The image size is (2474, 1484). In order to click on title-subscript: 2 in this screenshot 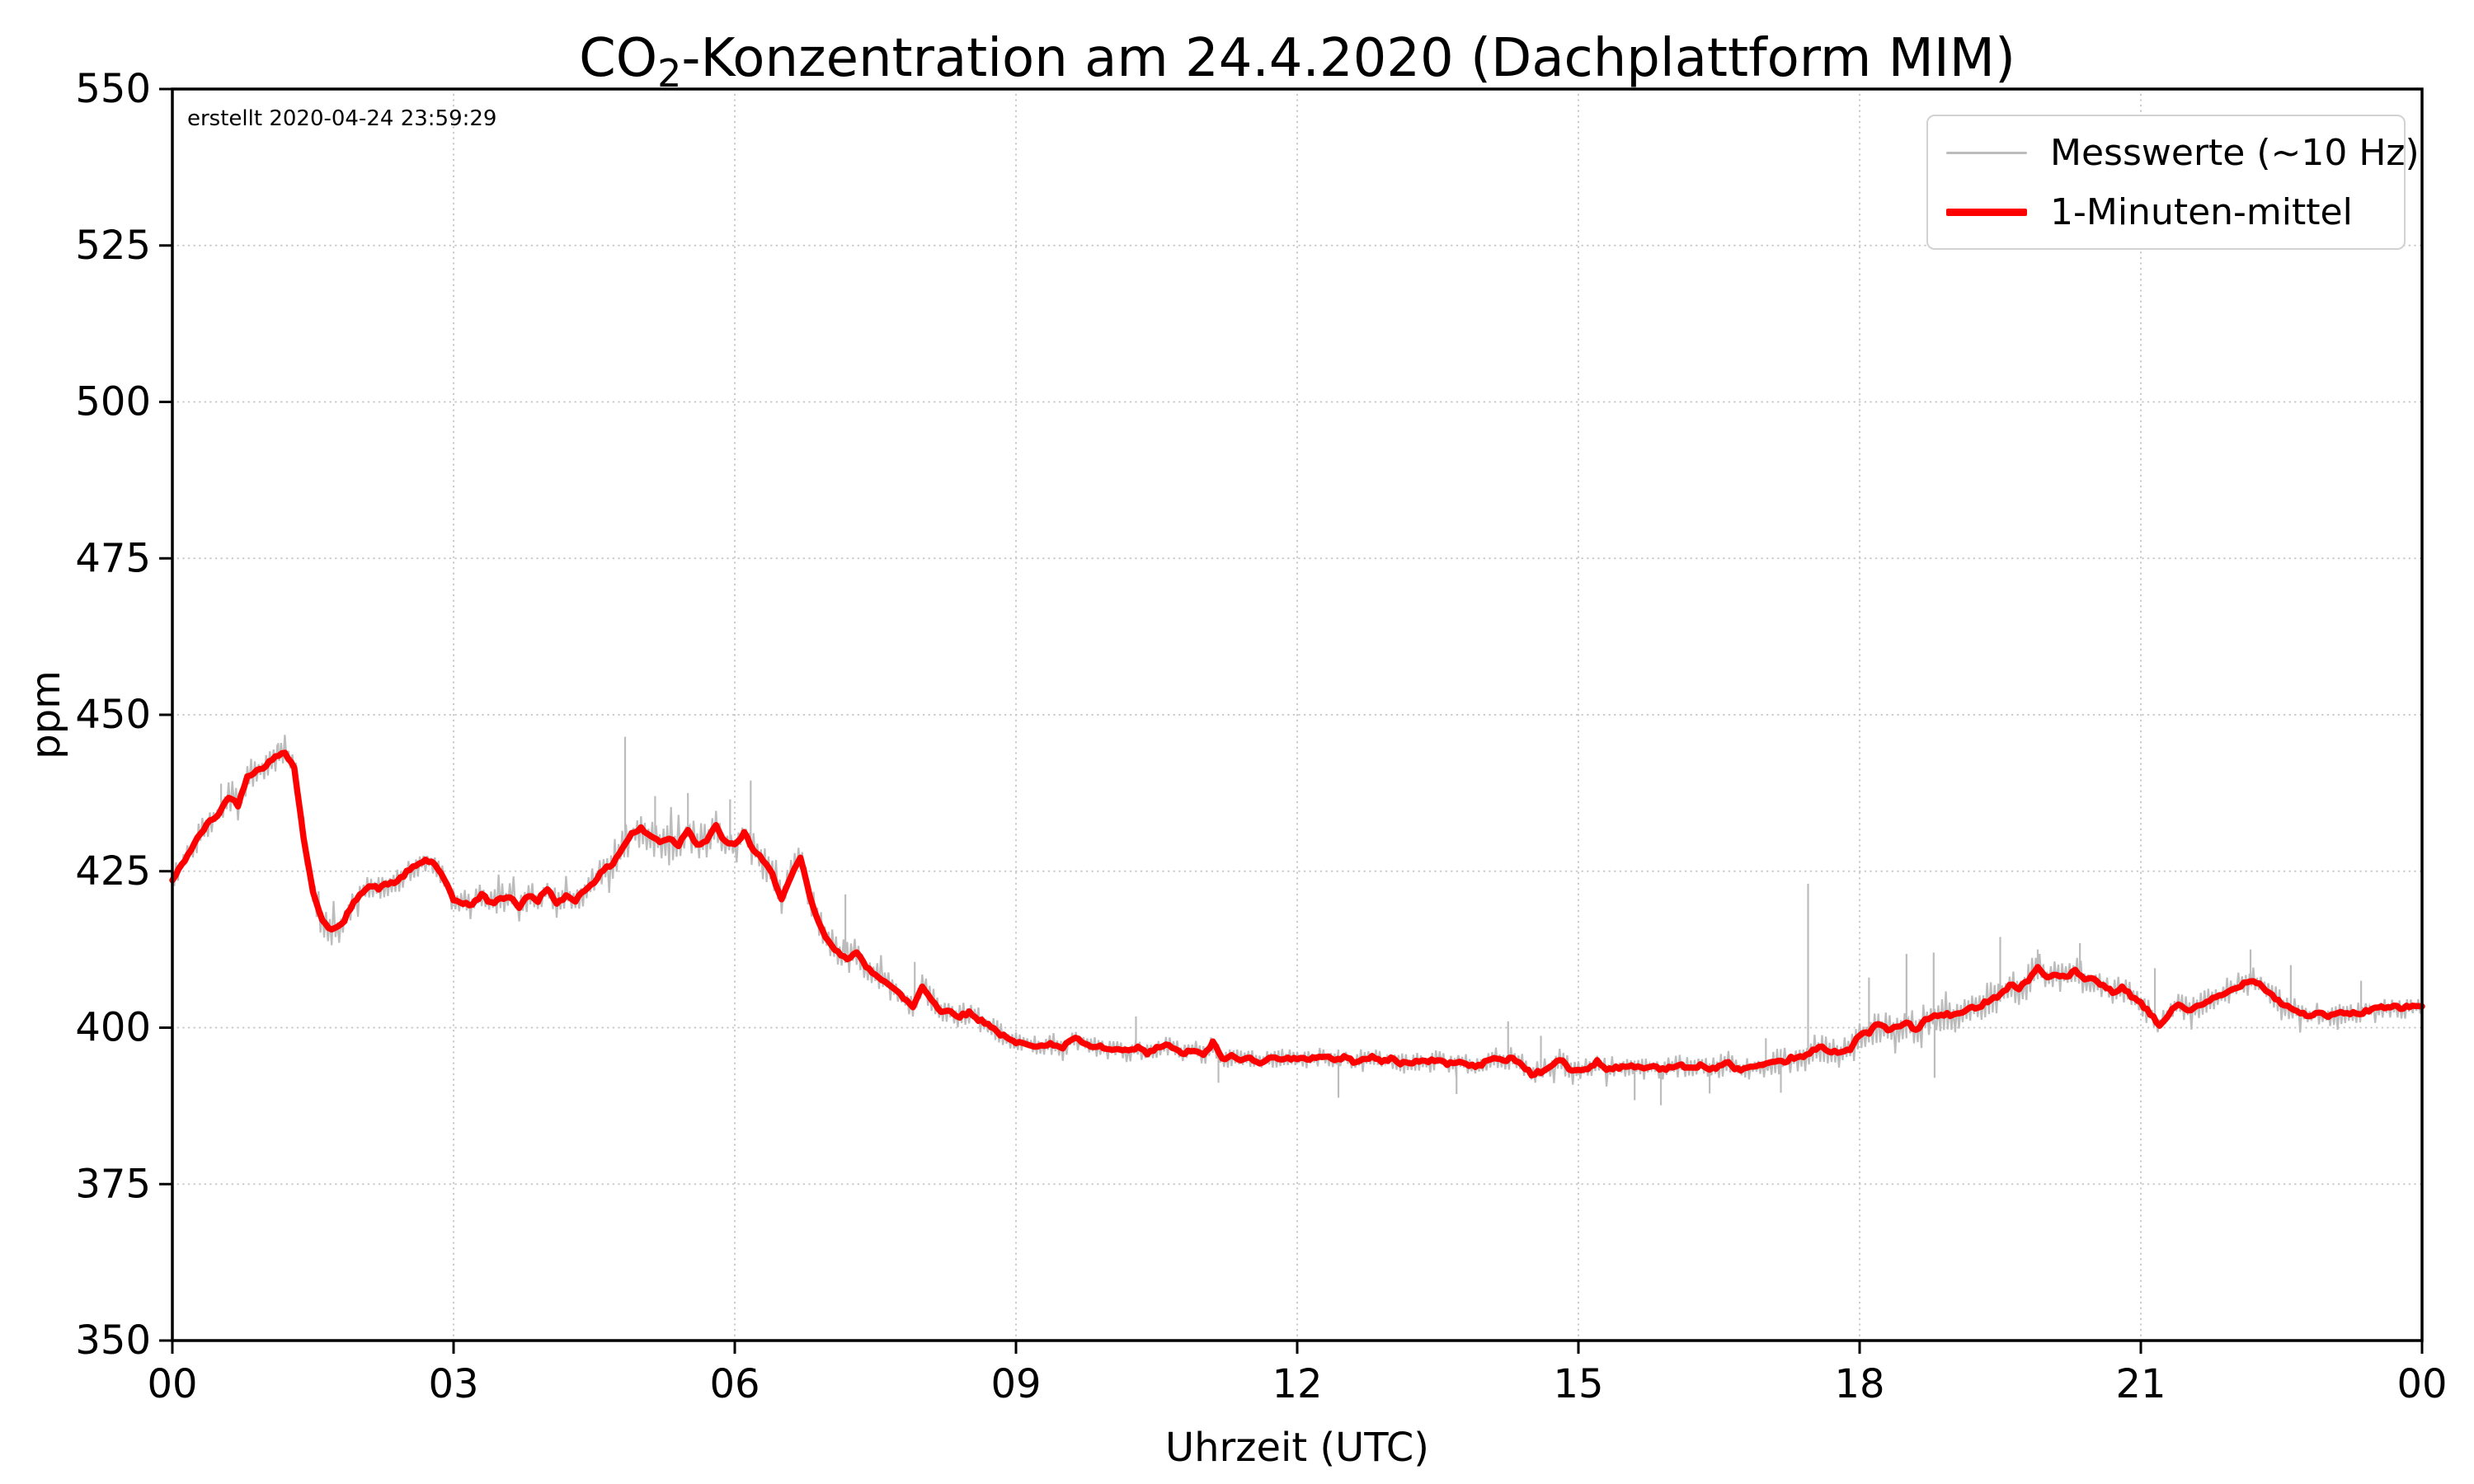, I will do `click(669, 73)`.